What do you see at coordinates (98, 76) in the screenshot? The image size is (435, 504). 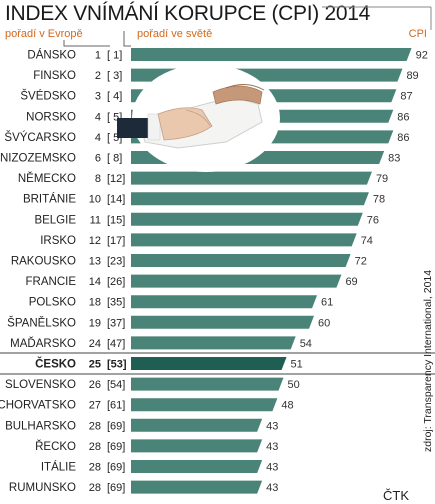 I see `europe-rank: 2` at bounding box center [98, 76].